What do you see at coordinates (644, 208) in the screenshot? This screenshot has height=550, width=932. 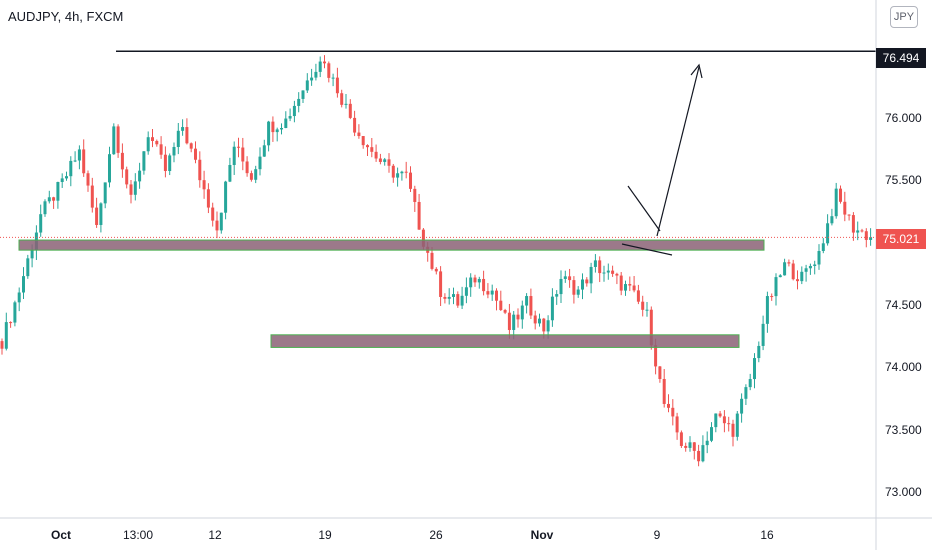 I see `wedge-upper-line` at bounding box center [644, 208].